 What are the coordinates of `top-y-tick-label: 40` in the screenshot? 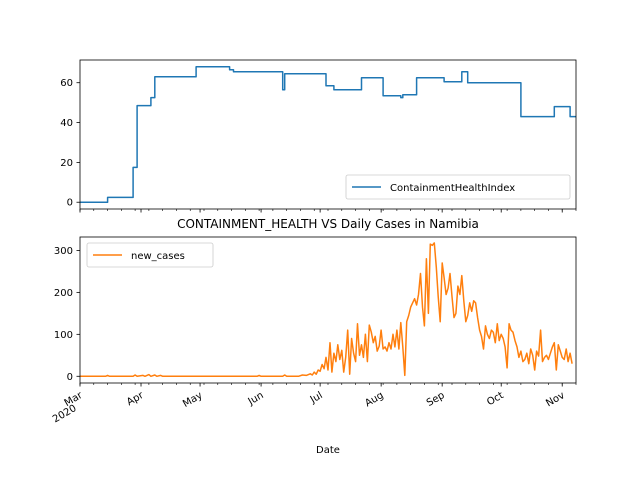 It's located at (66, 123).